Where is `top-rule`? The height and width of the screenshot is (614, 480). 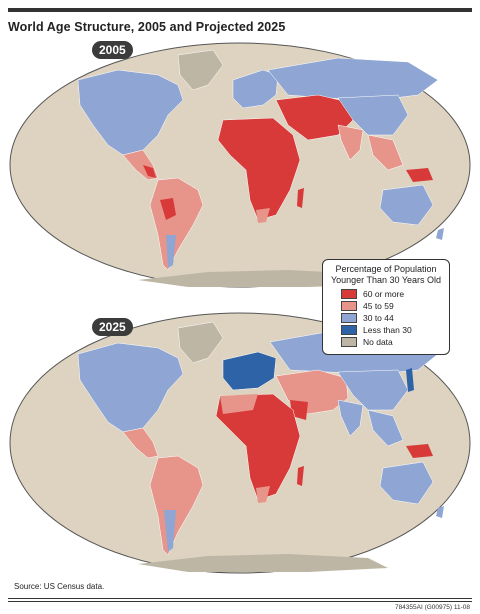
top-rule is located at coordinates (240, 10).